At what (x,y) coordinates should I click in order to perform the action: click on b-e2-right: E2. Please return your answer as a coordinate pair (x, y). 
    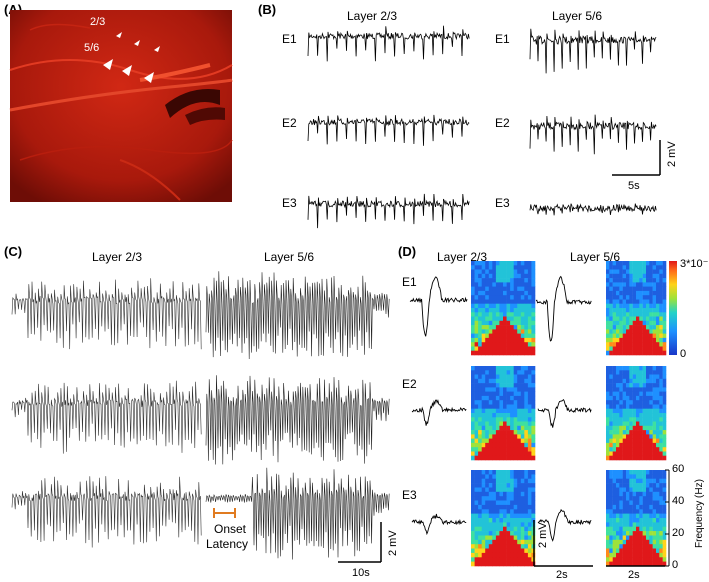
    Looking at the image, I should click on (502, 123).